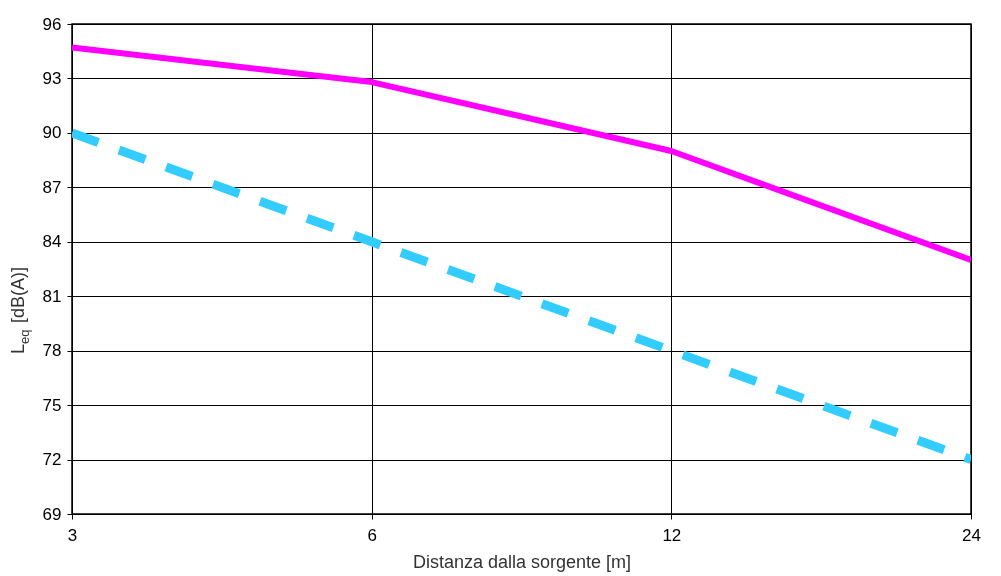 This screenshot has width=1001, height=576. What do you see at coordinates (52, 296) in the screenshot?
I see `y-tick-label: 81` at bounding box center [52, 296].